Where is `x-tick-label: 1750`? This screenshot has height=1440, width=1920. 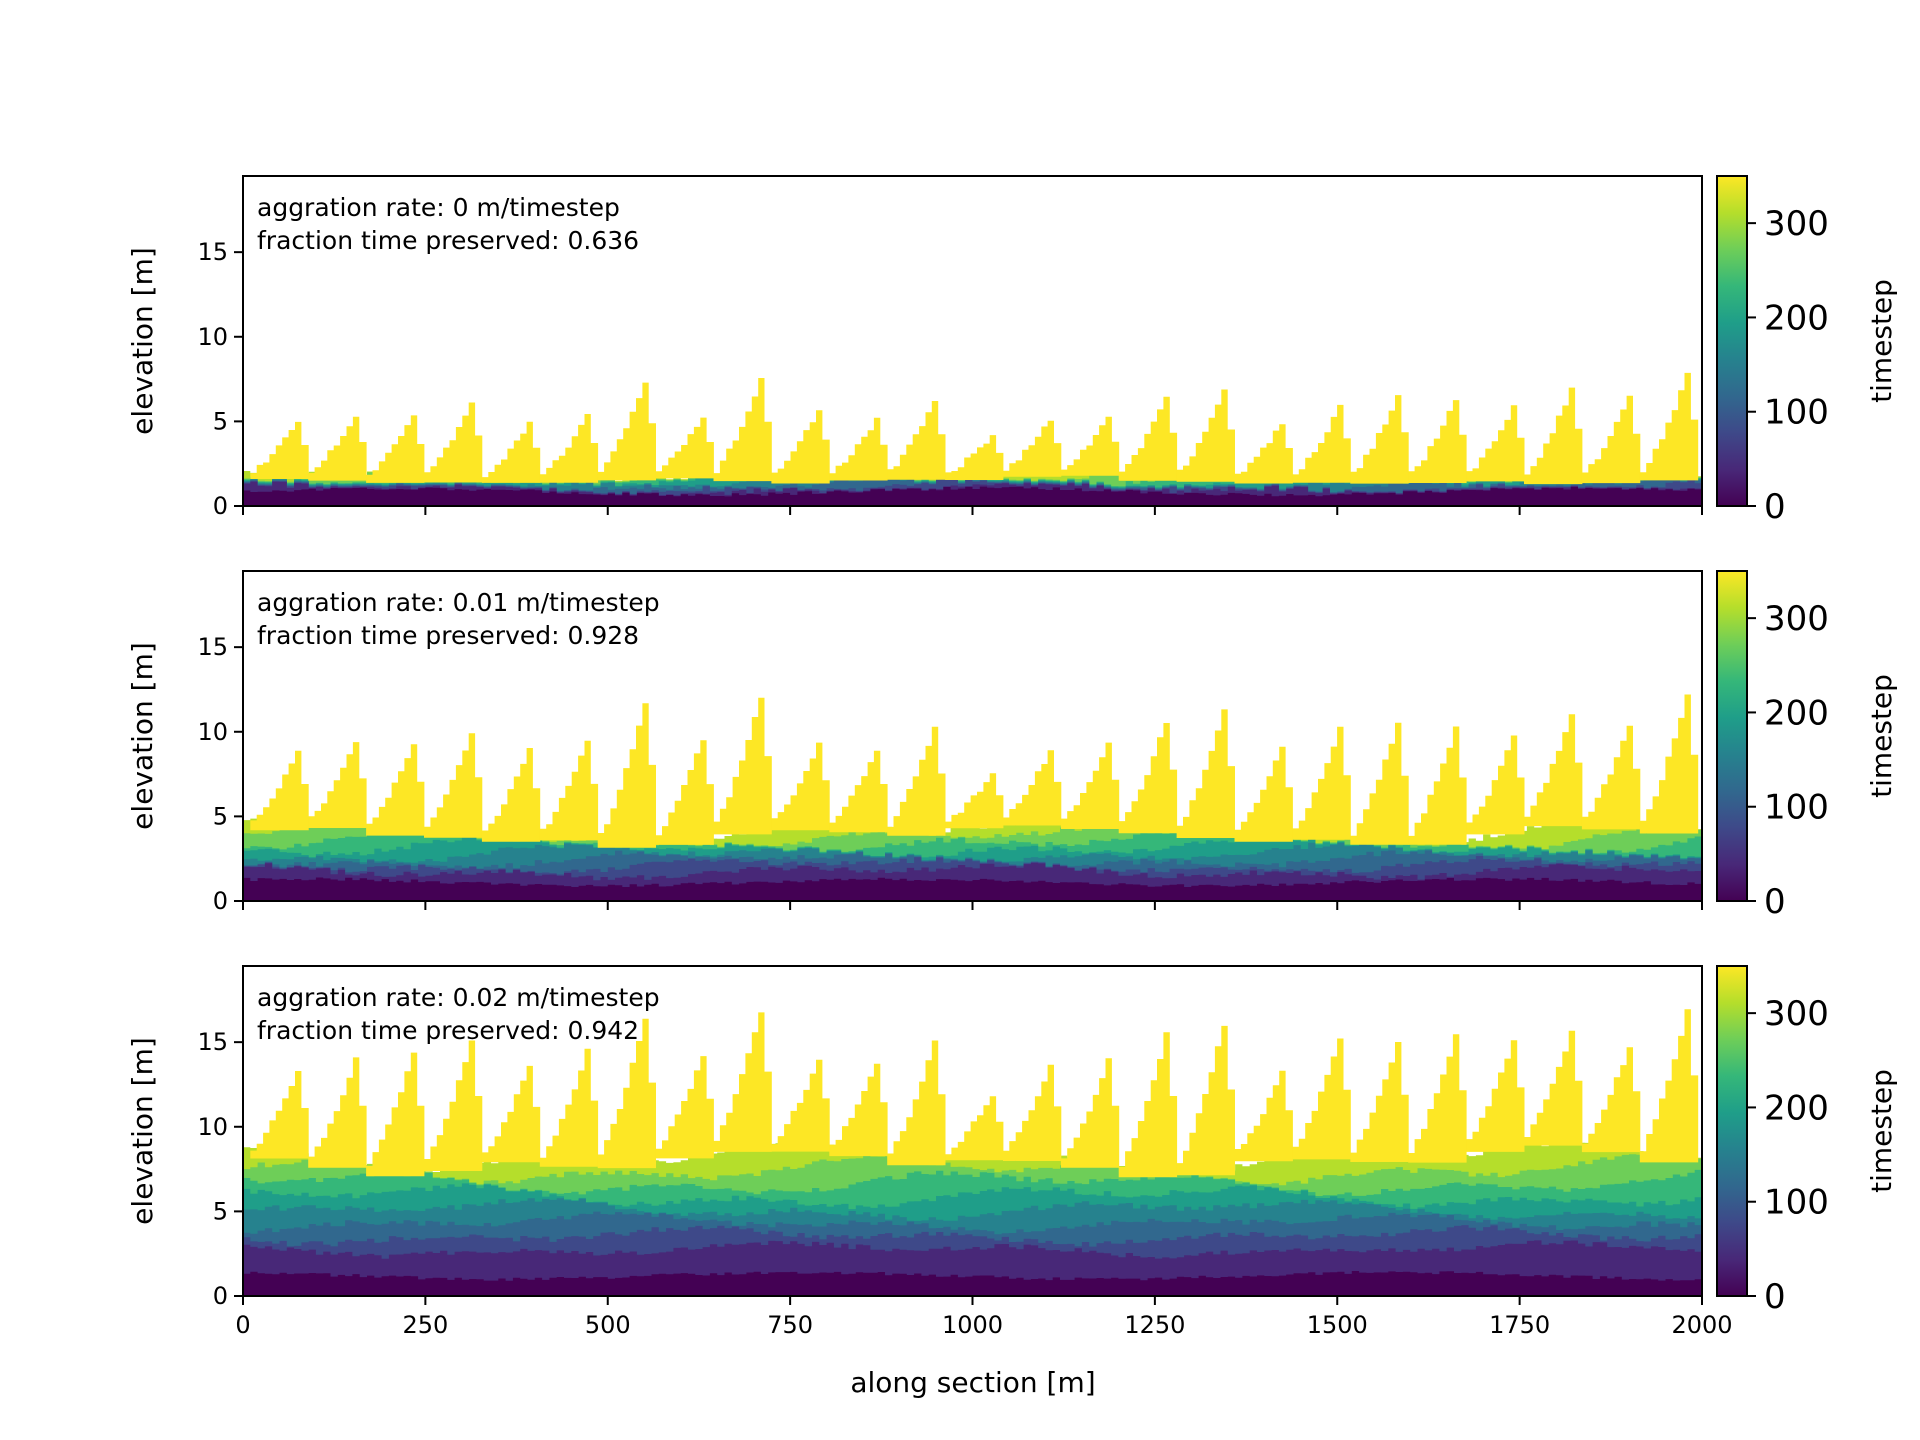
x-tick-label: 1750 is located at coordinates (1519, 1325).